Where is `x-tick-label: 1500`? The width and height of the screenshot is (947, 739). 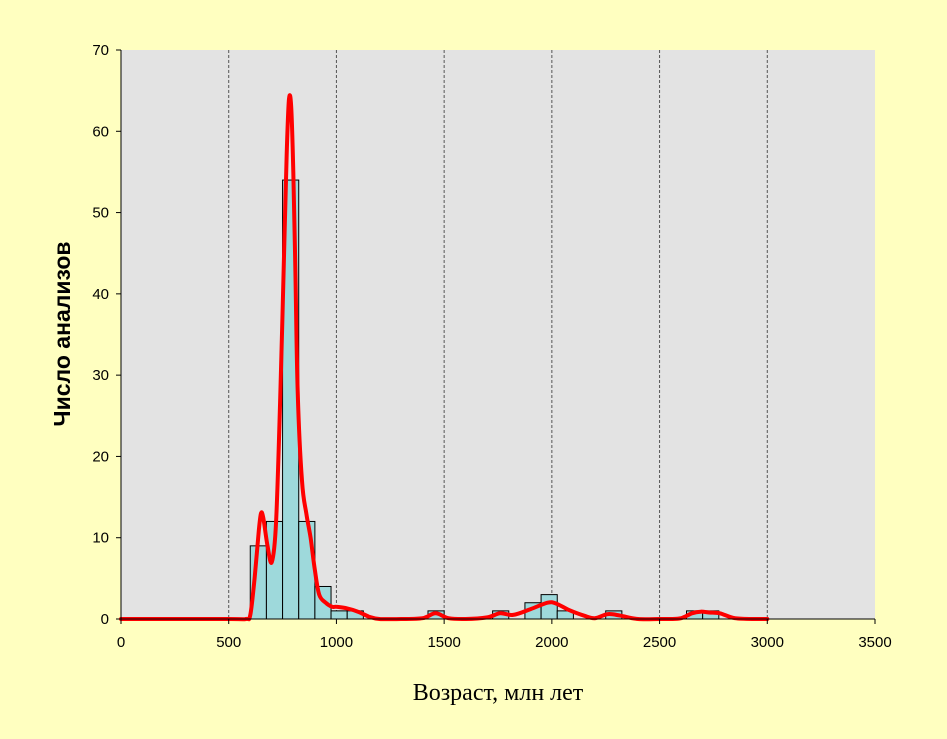 x-tick-label: 1500 is located at coordinates (443, 642).